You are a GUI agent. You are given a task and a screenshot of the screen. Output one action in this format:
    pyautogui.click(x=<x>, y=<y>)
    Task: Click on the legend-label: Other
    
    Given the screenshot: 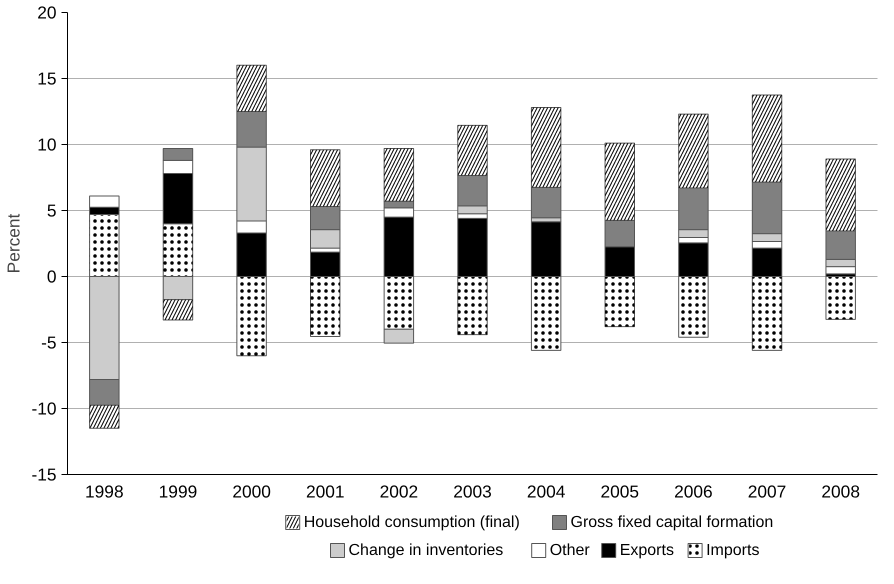 What is the action you would take?
    pyautogui.click(x=570, y=550)
    